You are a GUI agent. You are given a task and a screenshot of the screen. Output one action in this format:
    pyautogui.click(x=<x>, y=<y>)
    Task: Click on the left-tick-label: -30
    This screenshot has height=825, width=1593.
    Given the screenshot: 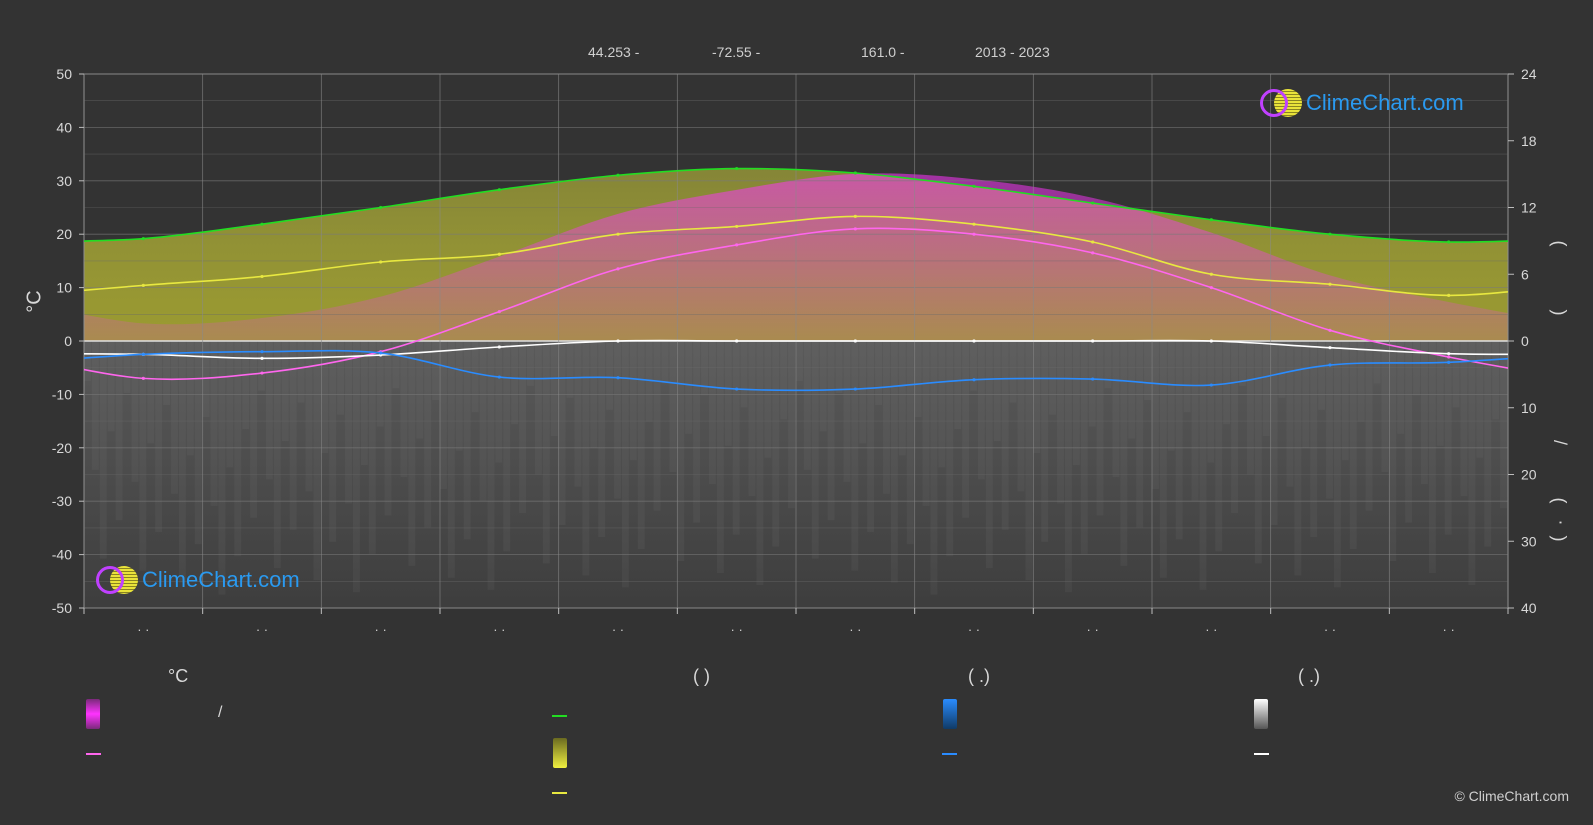 What is the action you would take?
    pyautogui.click(x=62, y=501)
    